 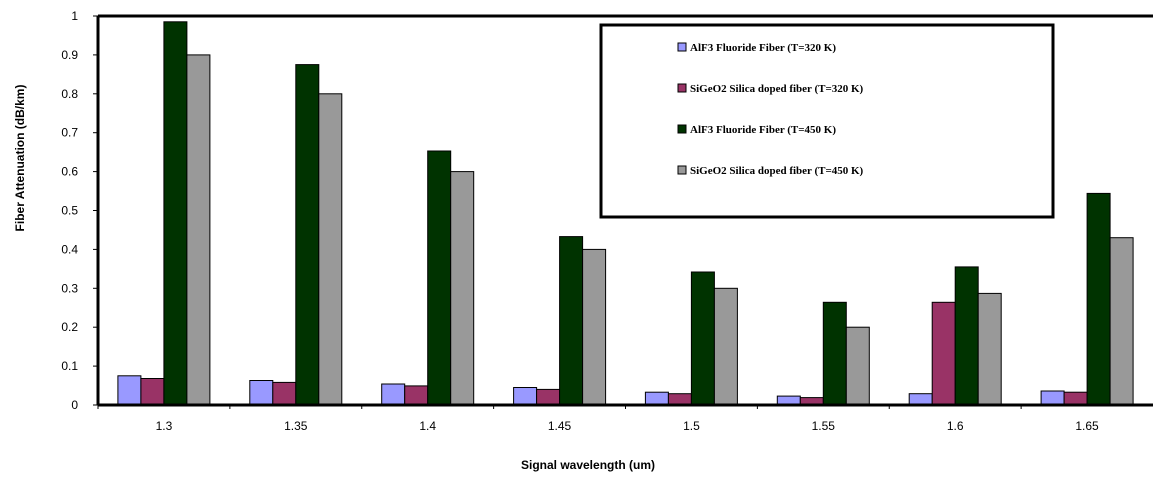 What do you see at coordinates (1087, 426) in the screenshot?
I see `x-tick-label: 1.65` at bounding box center [1087, 426].